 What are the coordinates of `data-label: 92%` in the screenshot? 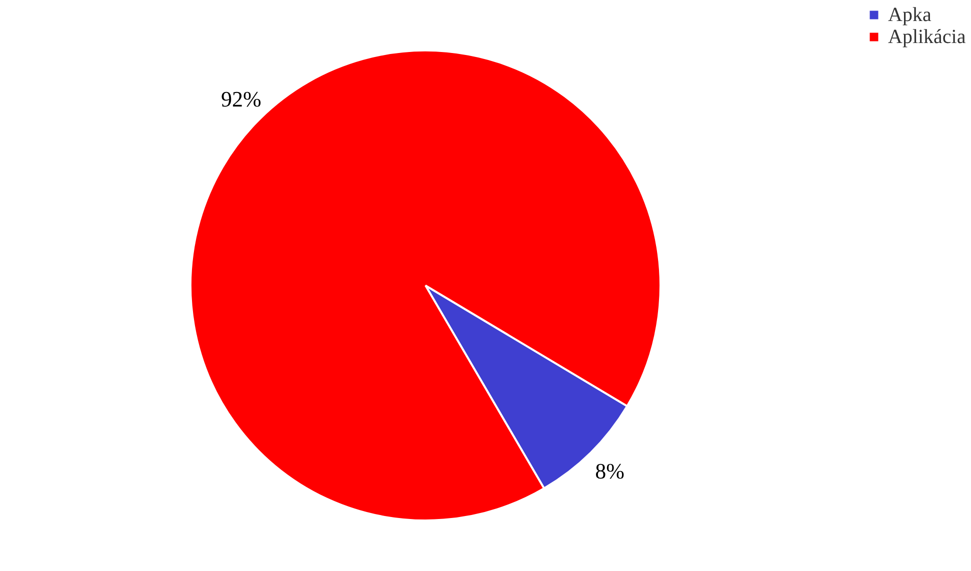 It's located at (241, 99).